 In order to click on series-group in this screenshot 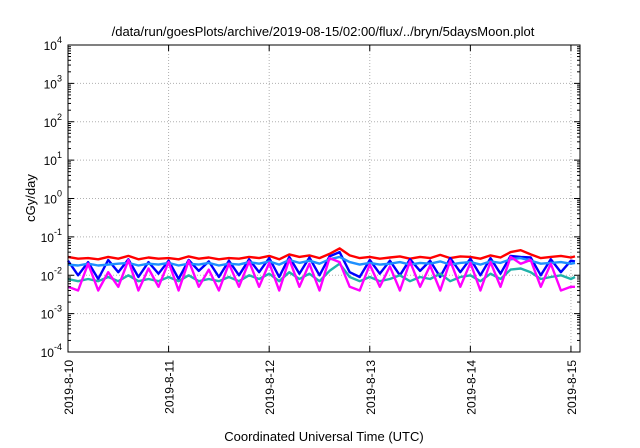, I will do `click(321, 269)`.